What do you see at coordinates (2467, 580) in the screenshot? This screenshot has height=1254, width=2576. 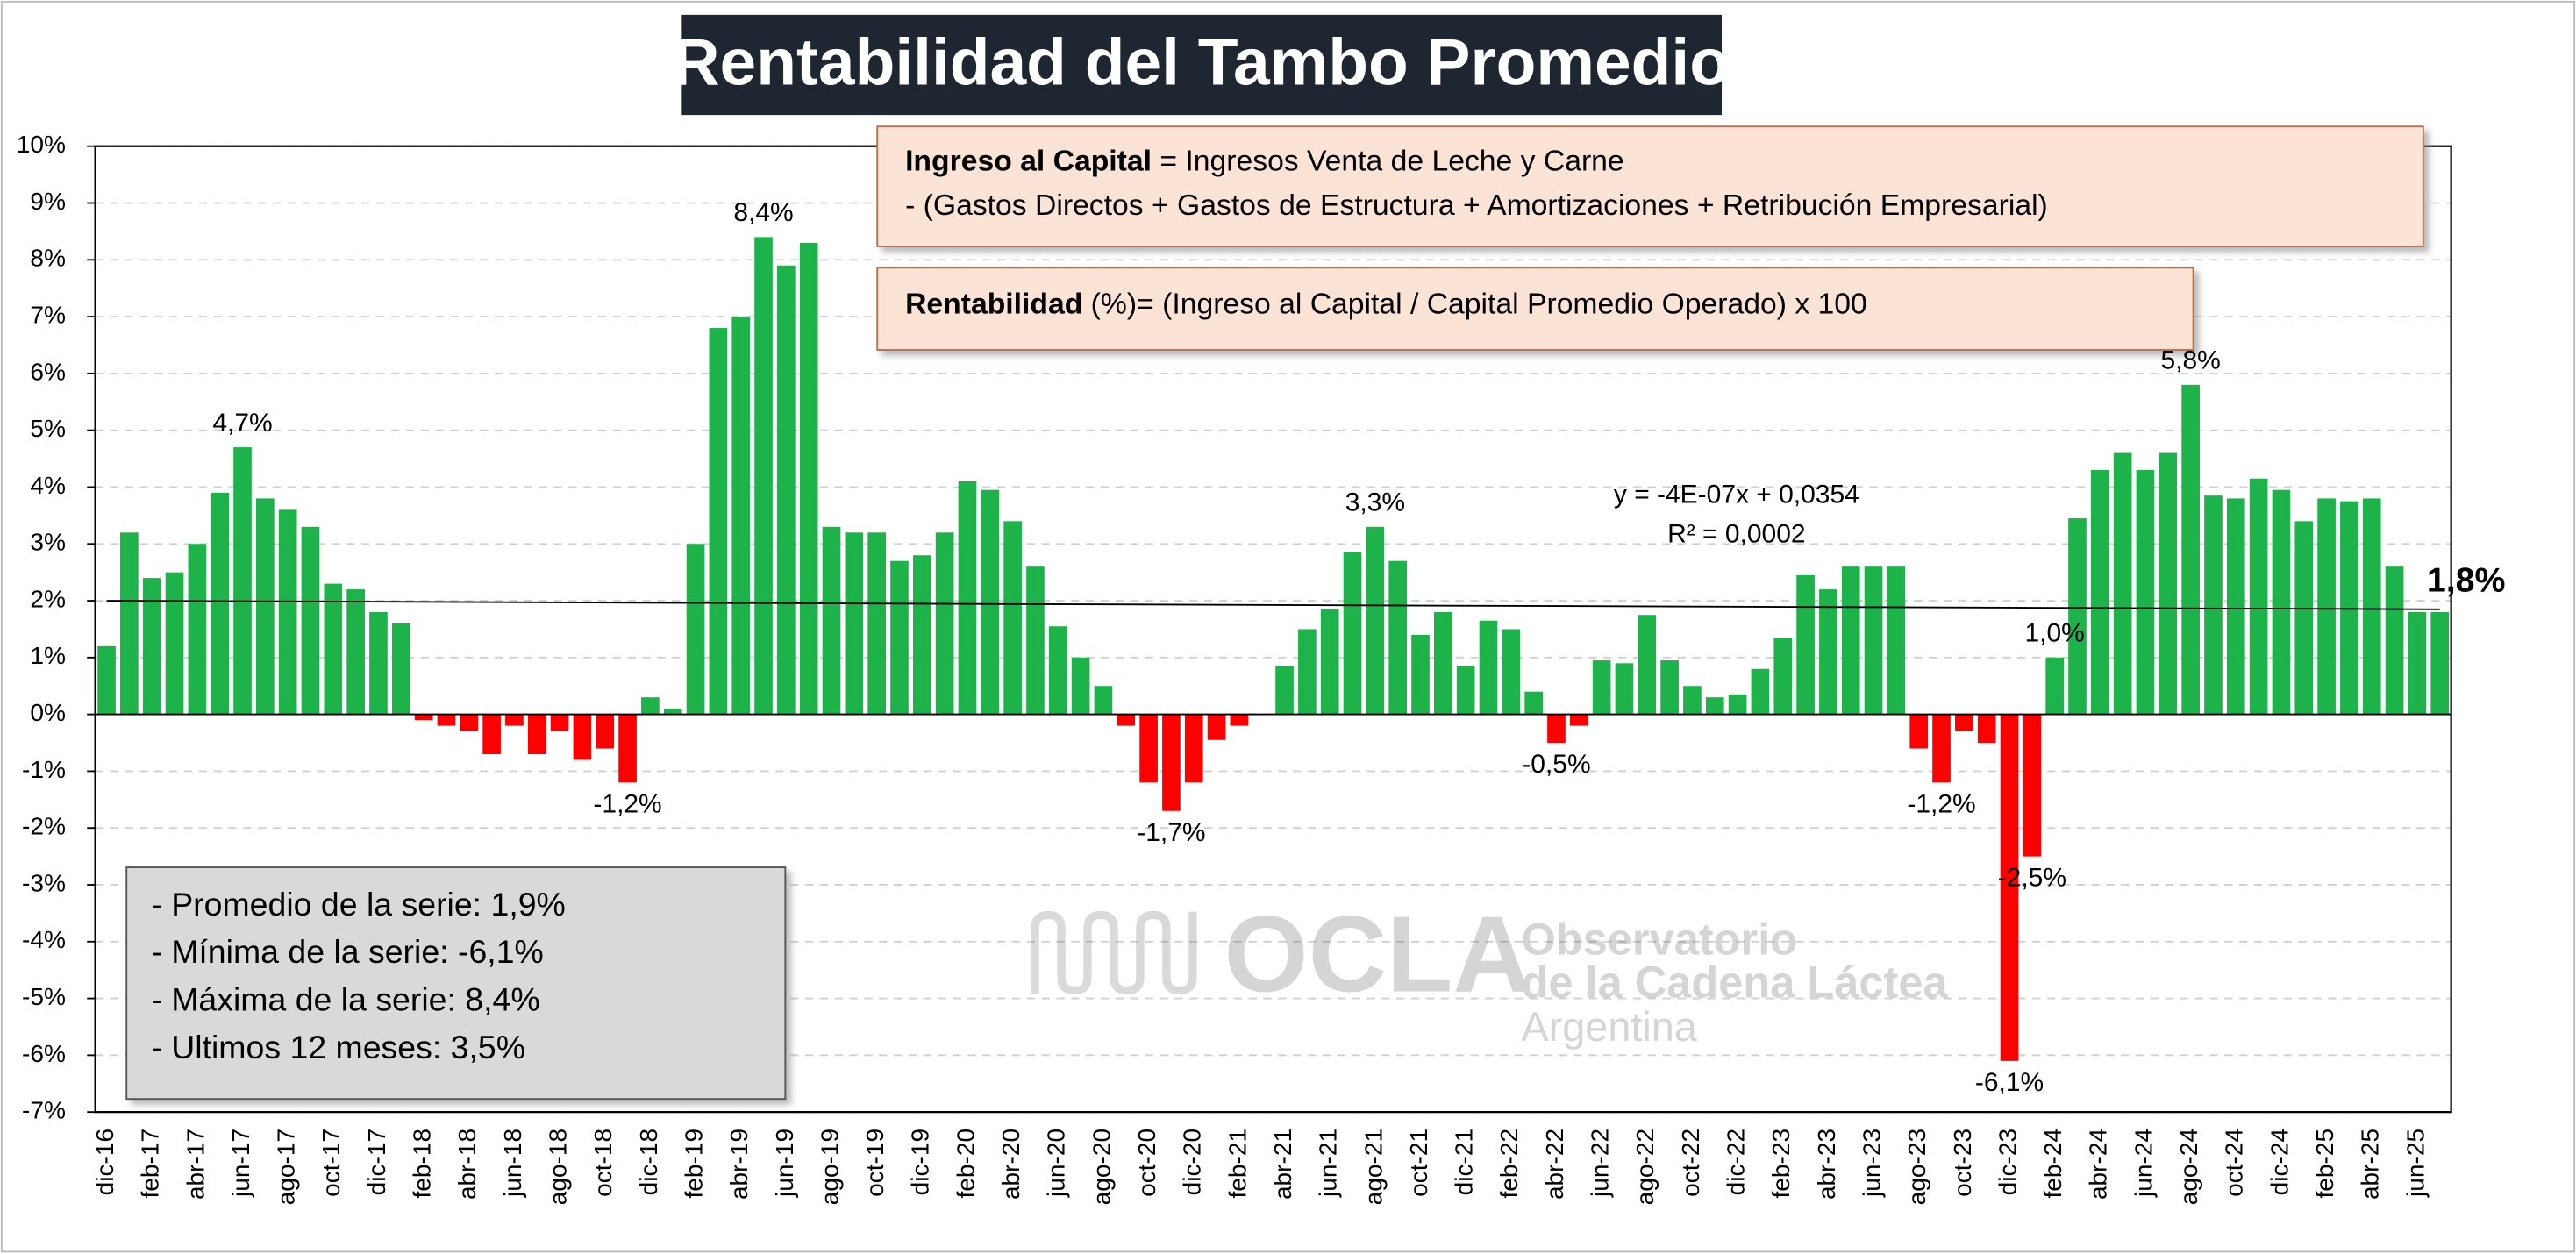 I see `data-label: 1,8%` at bounding box center [2467, 580].